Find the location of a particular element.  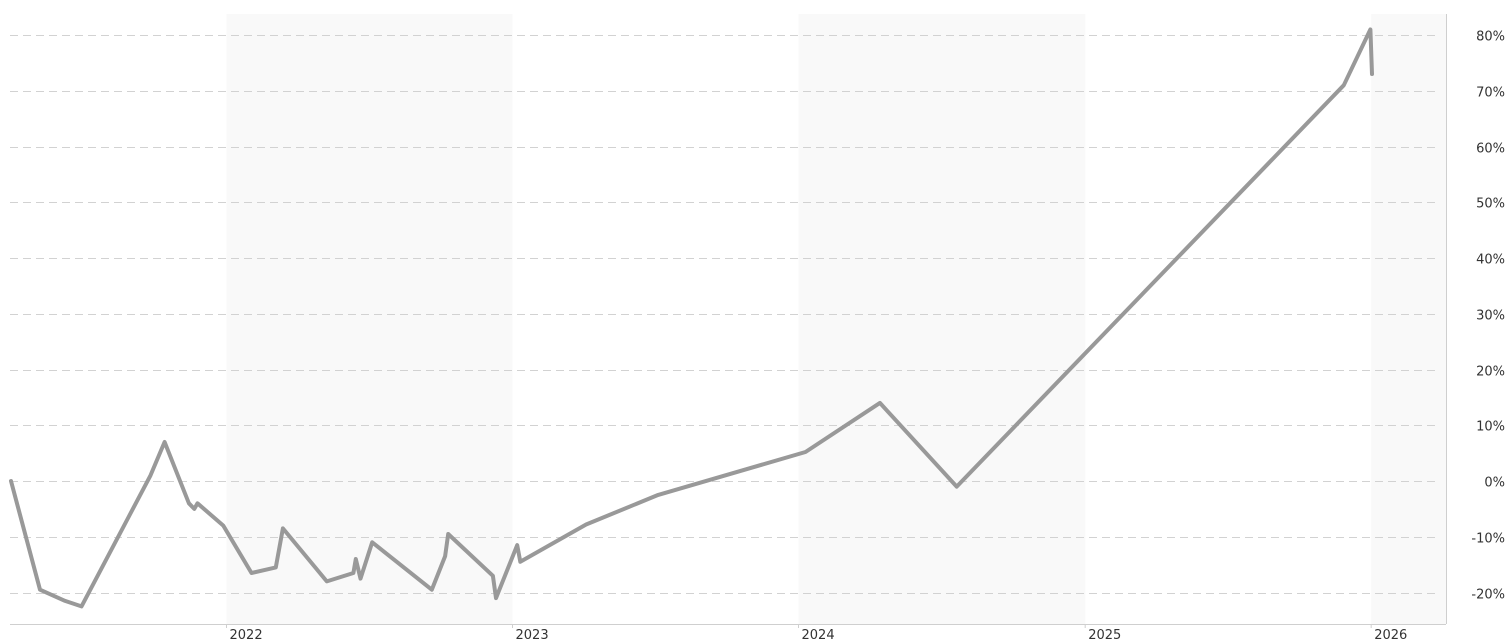

y-tick-label: 80% is located at coordinates (1490, 37).